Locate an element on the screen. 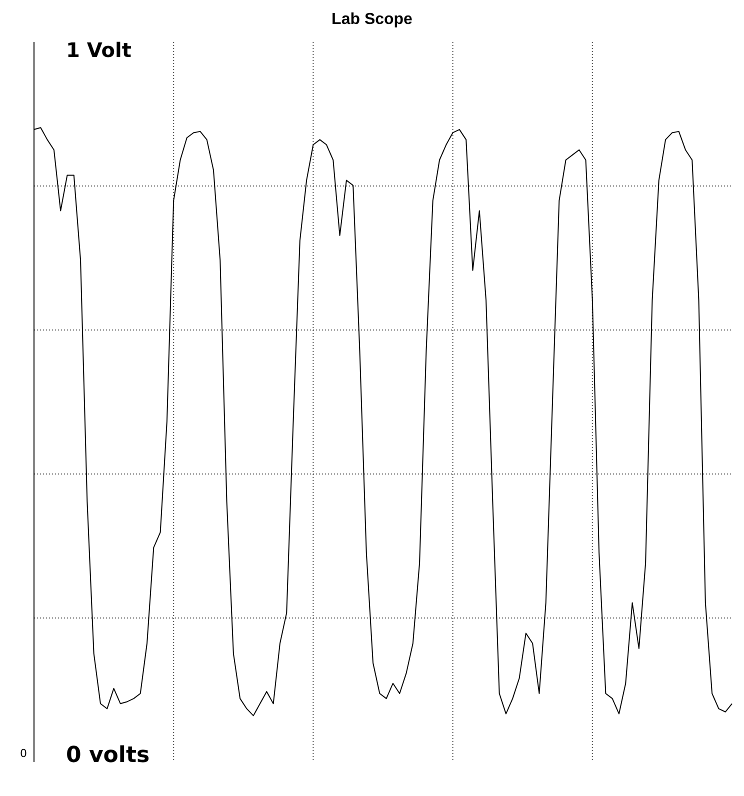  chart-title: Lab Scope is located at coordinates (372, 20).